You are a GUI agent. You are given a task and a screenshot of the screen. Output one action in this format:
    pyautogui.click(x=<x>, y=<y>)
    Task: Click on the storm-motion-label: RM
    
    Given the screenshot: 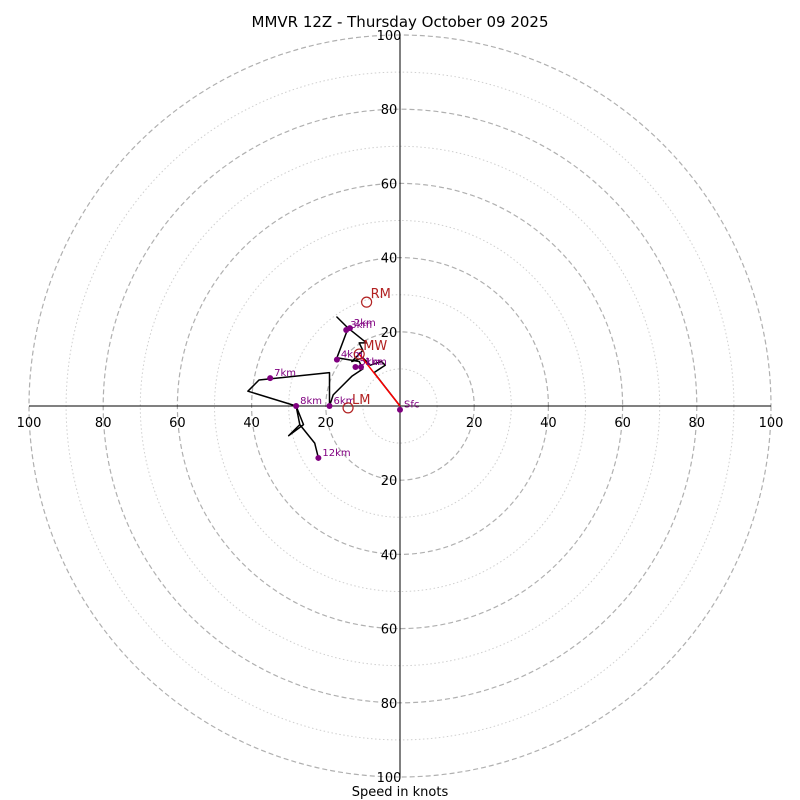 What is the action you would take?
    pyautogui.click(x=381, y=294)
    